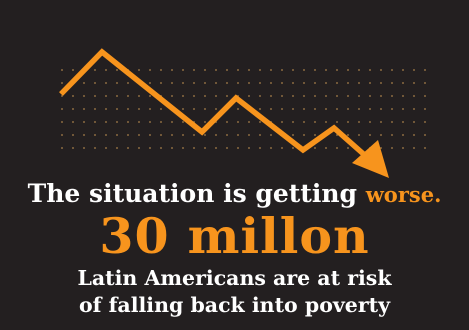 This screenshot has width=469, height=330. Describe the element at coordinates (234, 236) in the screenshot. I see `big-number: 30 millon` at that location.